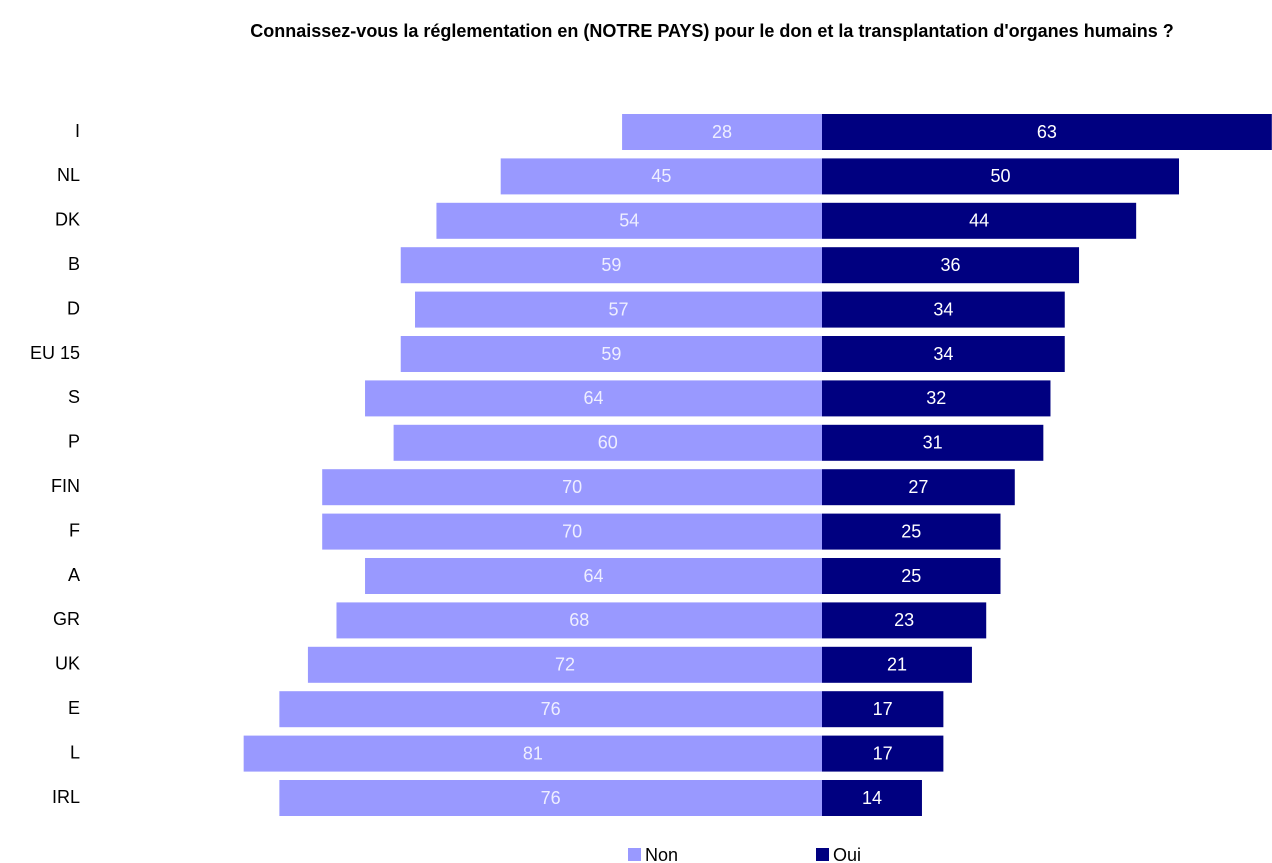 Image resolution: width=1272 pixels, height=863 pixels. I want to click on value-label: 45, so click(661, 176).